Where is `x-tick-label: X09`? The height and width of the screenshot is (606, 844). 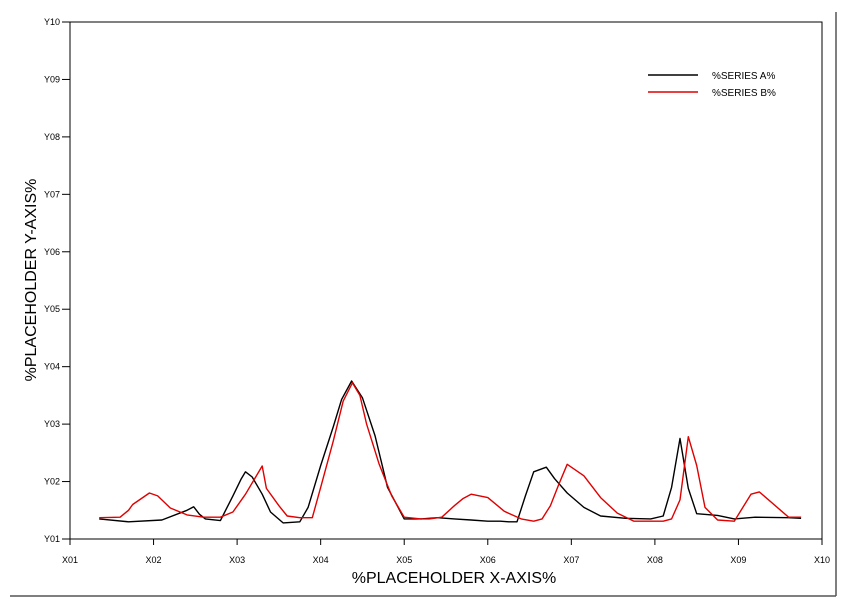 x-tick-label: X09 is located at coordinates (738, 560).